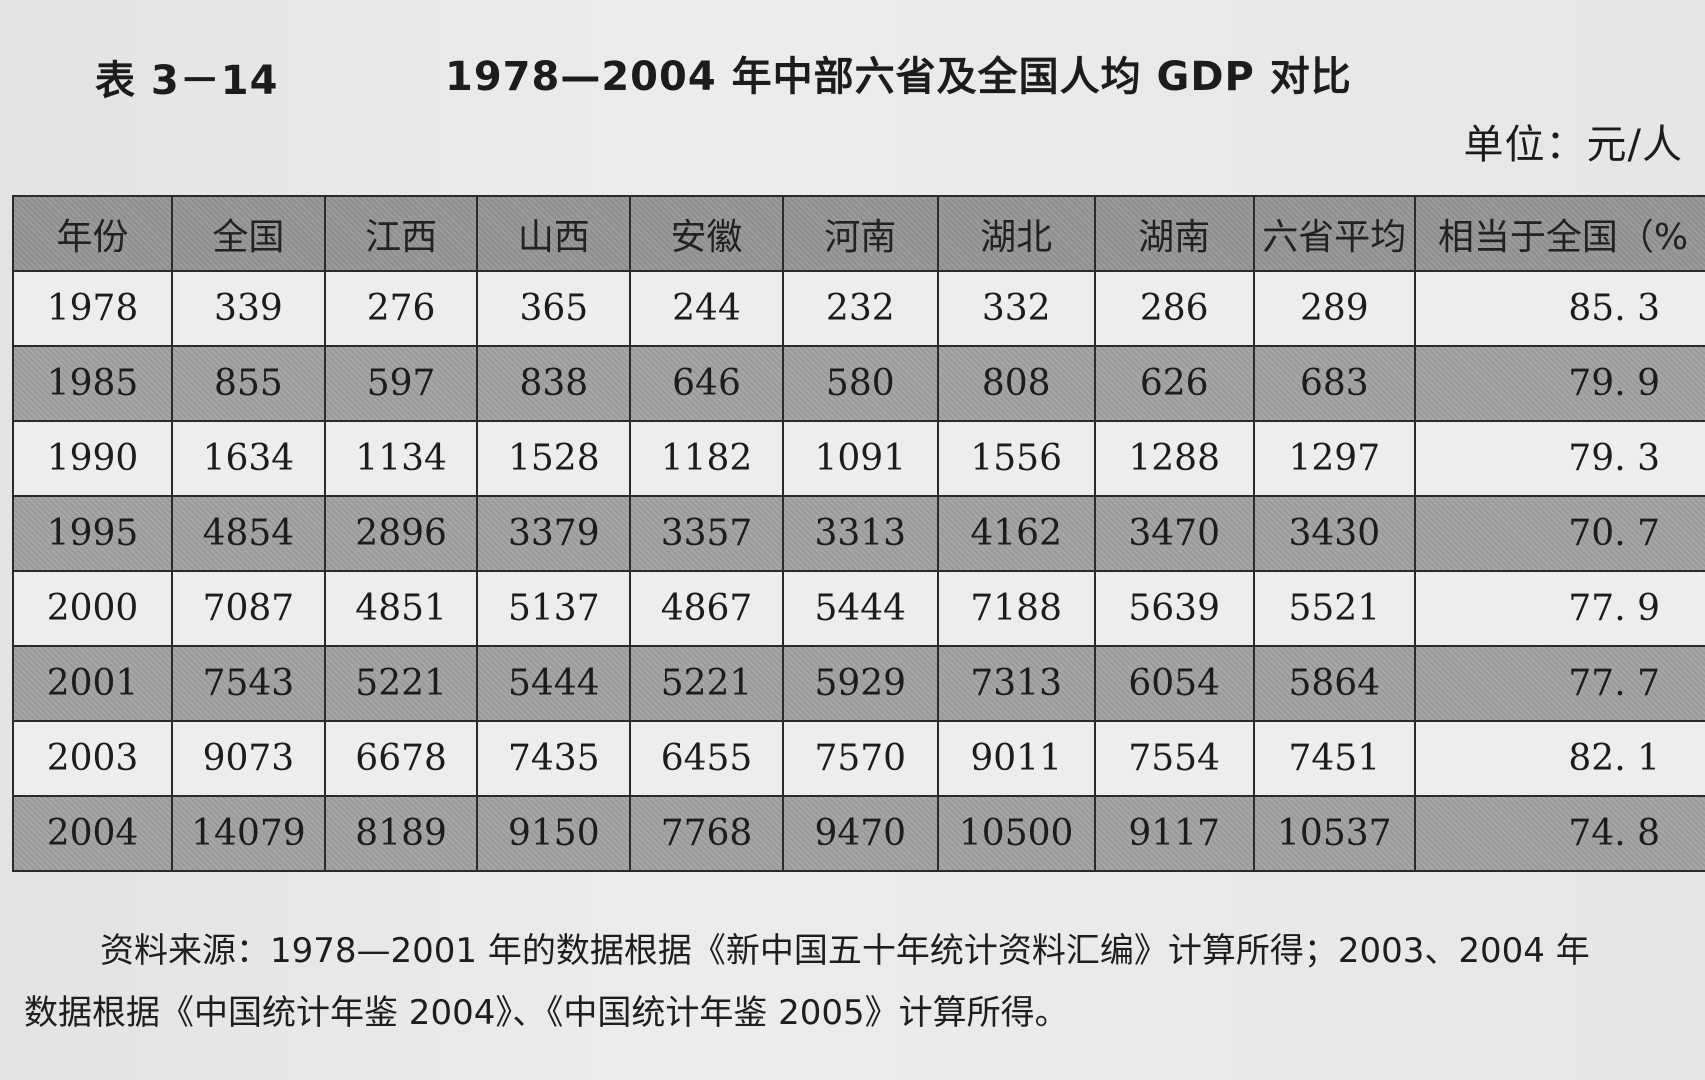 This screenshot has width=1705, height=1080. What do you see at coordinates (706, 308) in the screenshot?
I see `value-cell: 244` at bounding box center [706, 308].